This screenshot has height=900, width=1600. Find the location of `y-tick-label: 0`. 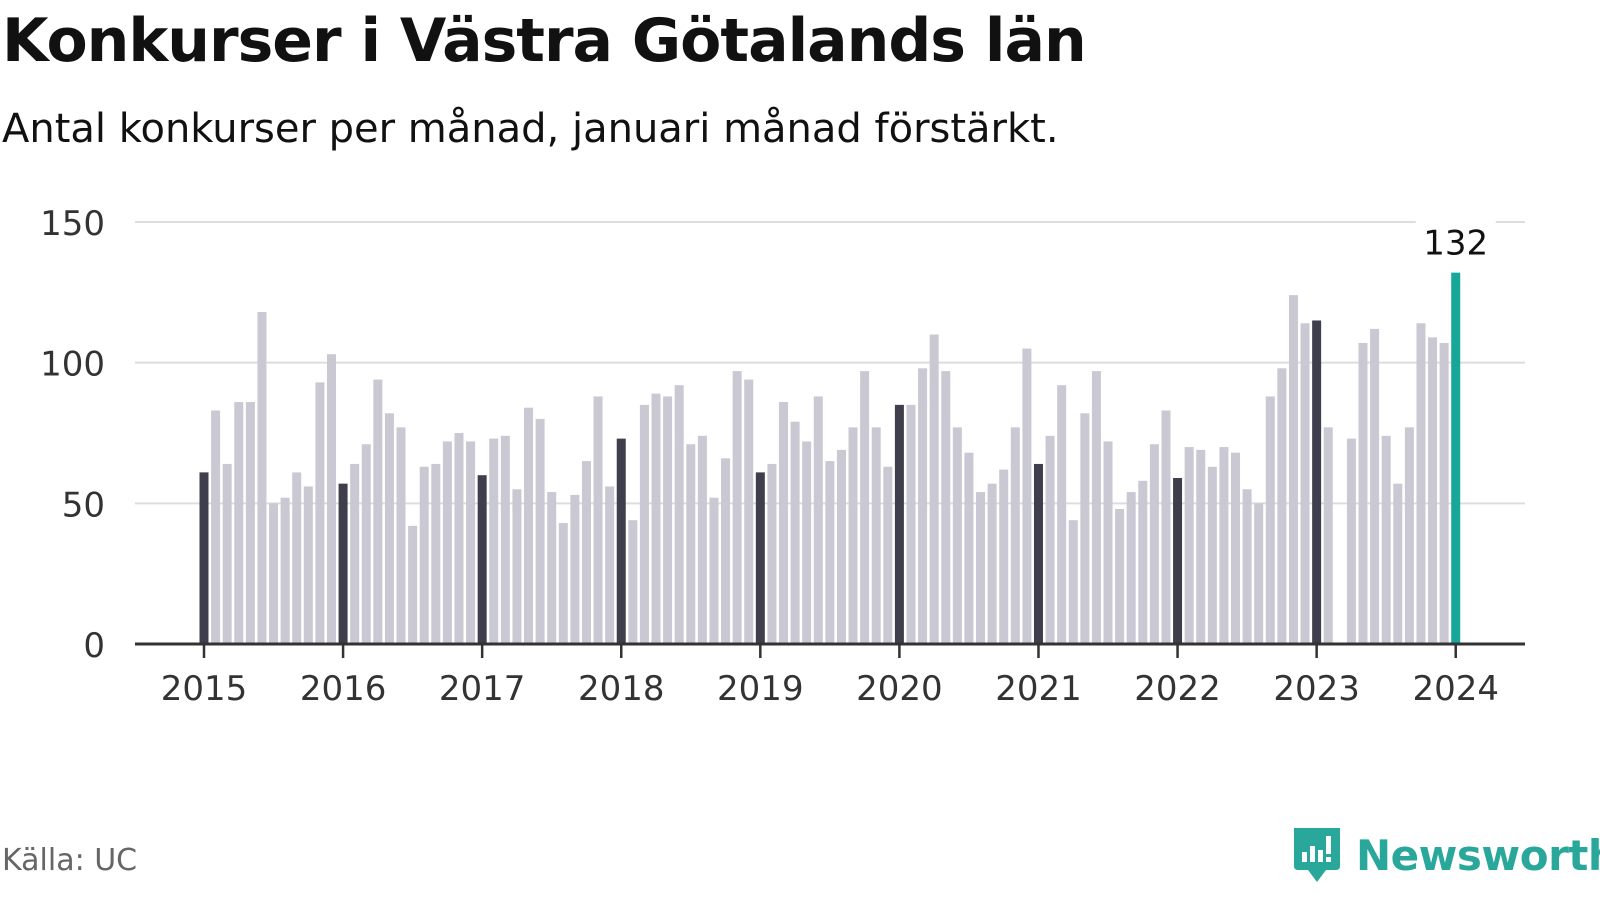

y-tick-label: 0 is located at coordinates (94, 646).